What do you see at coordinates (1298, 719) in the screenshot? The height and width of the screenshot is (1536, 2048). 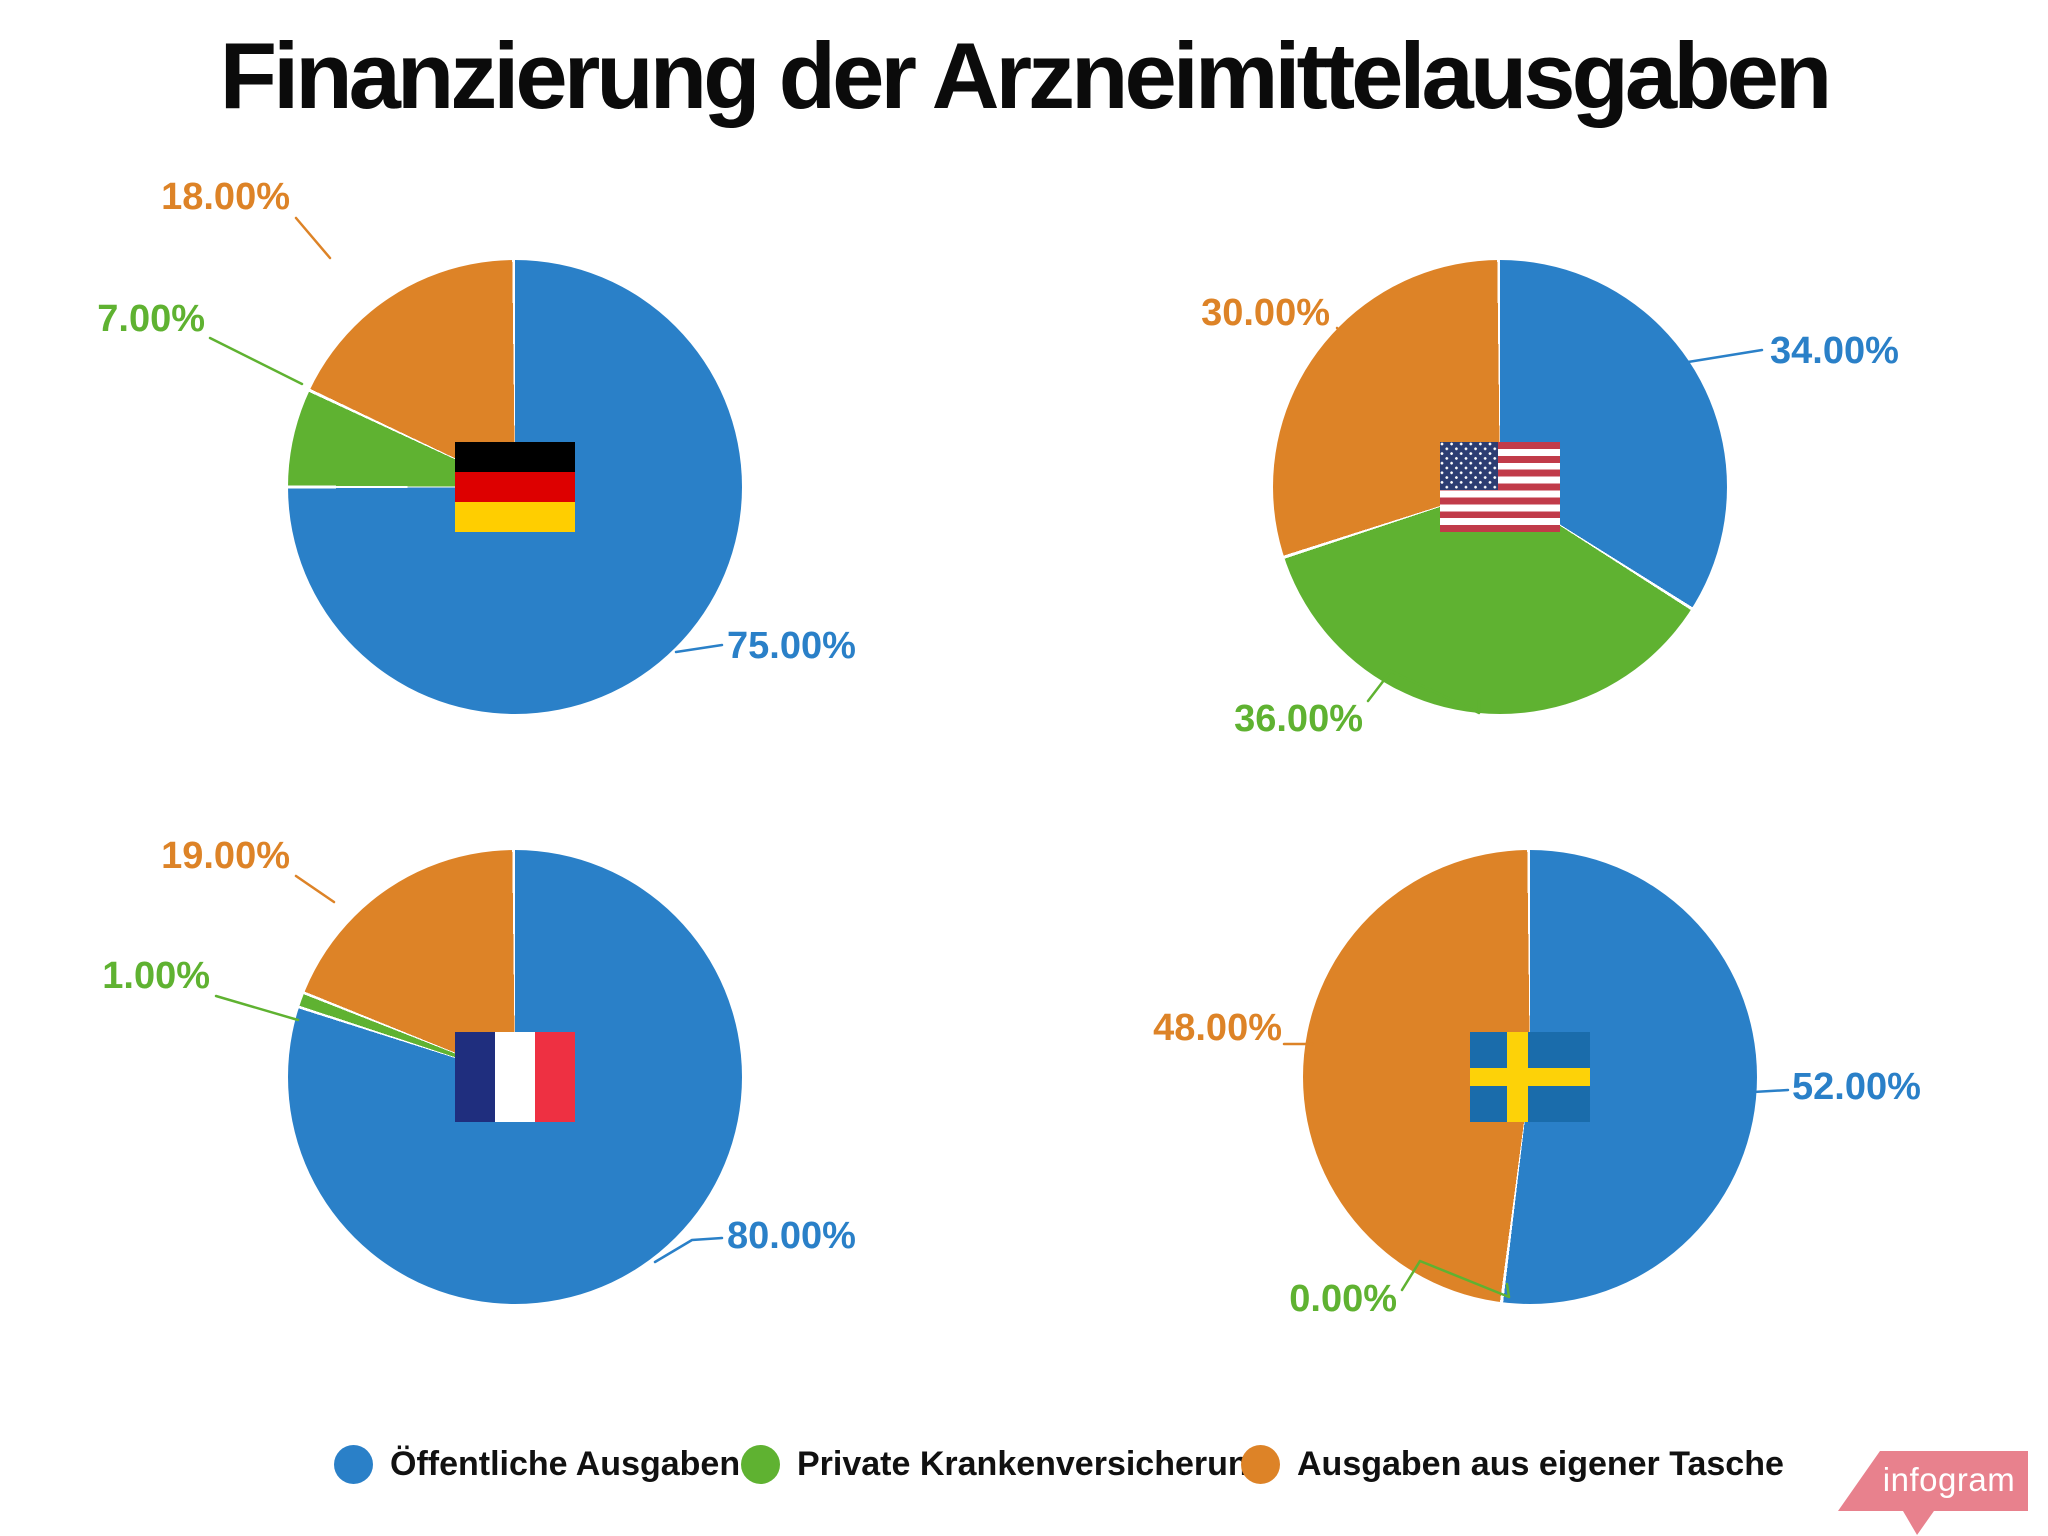 I see `usa-private-label: 36.00%` at bounding box center [1298, 719].